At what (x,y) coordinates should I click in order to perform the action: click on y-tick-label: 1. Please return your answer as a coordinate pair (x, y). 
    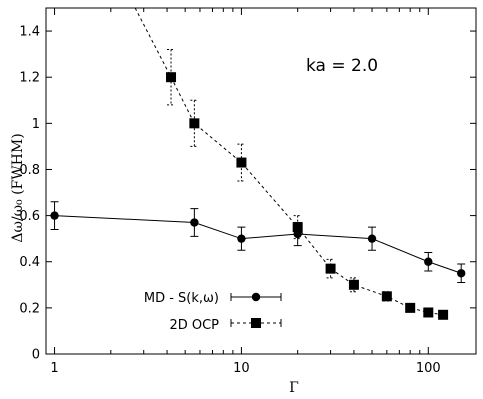
    Looking at the image, I should click on (36, 124).